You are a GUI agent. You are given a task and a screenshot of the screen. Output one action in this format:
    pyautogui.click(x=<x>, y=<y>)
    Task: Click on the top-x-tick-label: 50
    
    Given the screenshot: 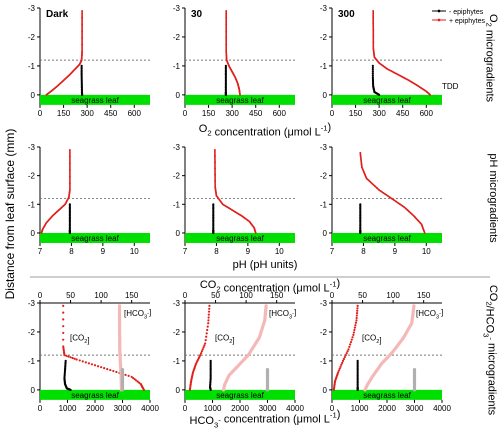 What is the action you would take?
    pyautogui.click(x=70, y=295)
    